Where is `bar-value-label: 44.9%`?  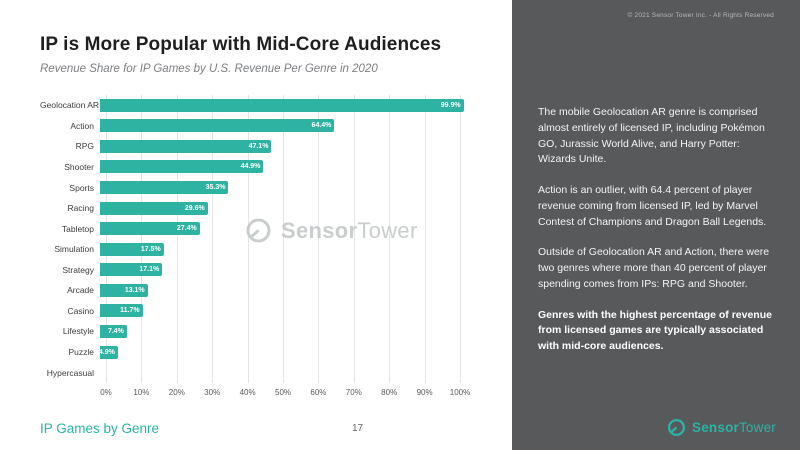
bar-value-label: 44.9% is located at coordinates (250, 167).